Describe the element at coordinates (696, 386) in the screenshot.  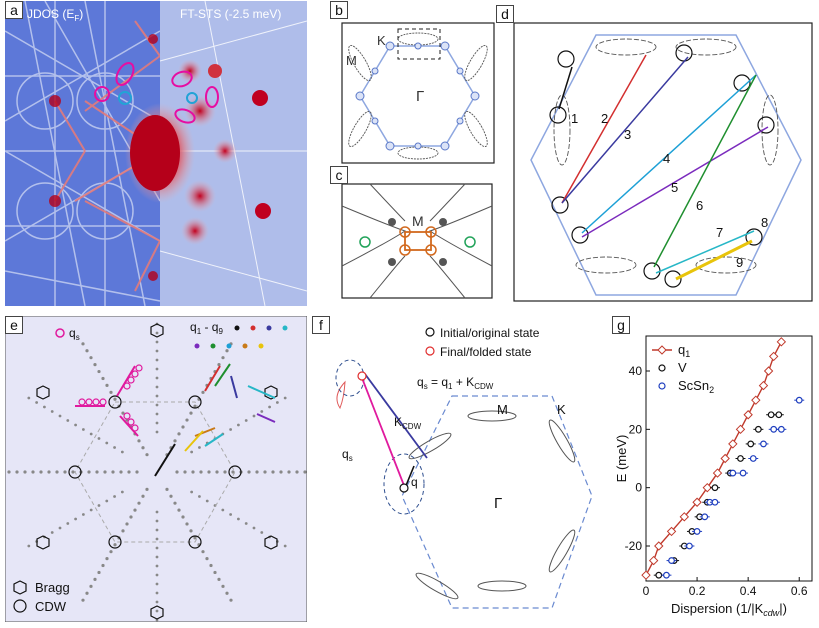
I see `legend-label-2: ScSn2` at that location.